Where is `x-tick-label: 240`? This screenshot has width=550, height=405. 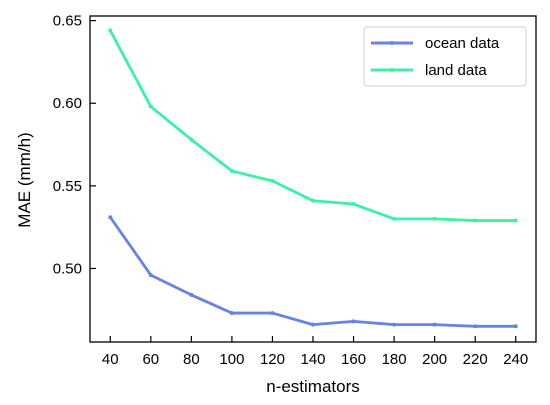 x-tick-label: 240 is located at coordinates (515, 359).